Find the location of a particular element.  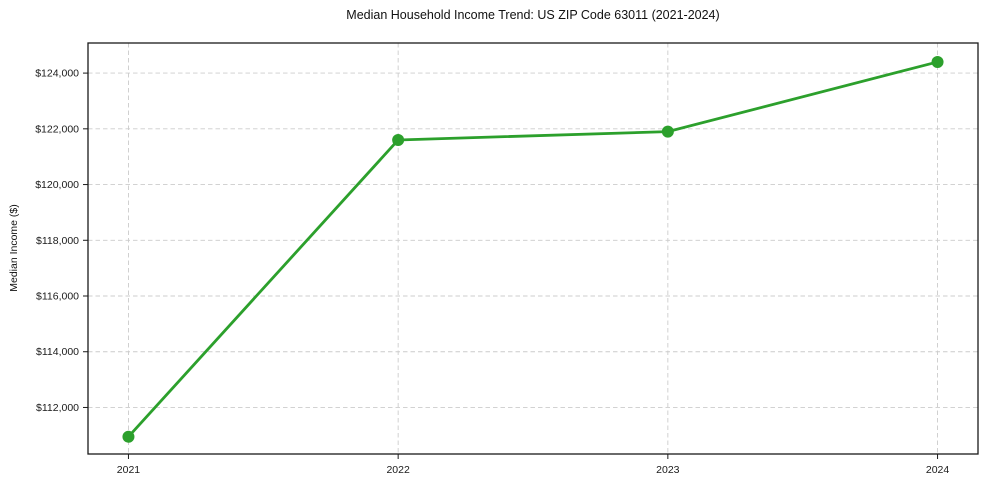

y-tick-label: $114,000 is located at coordinates (57, 352).